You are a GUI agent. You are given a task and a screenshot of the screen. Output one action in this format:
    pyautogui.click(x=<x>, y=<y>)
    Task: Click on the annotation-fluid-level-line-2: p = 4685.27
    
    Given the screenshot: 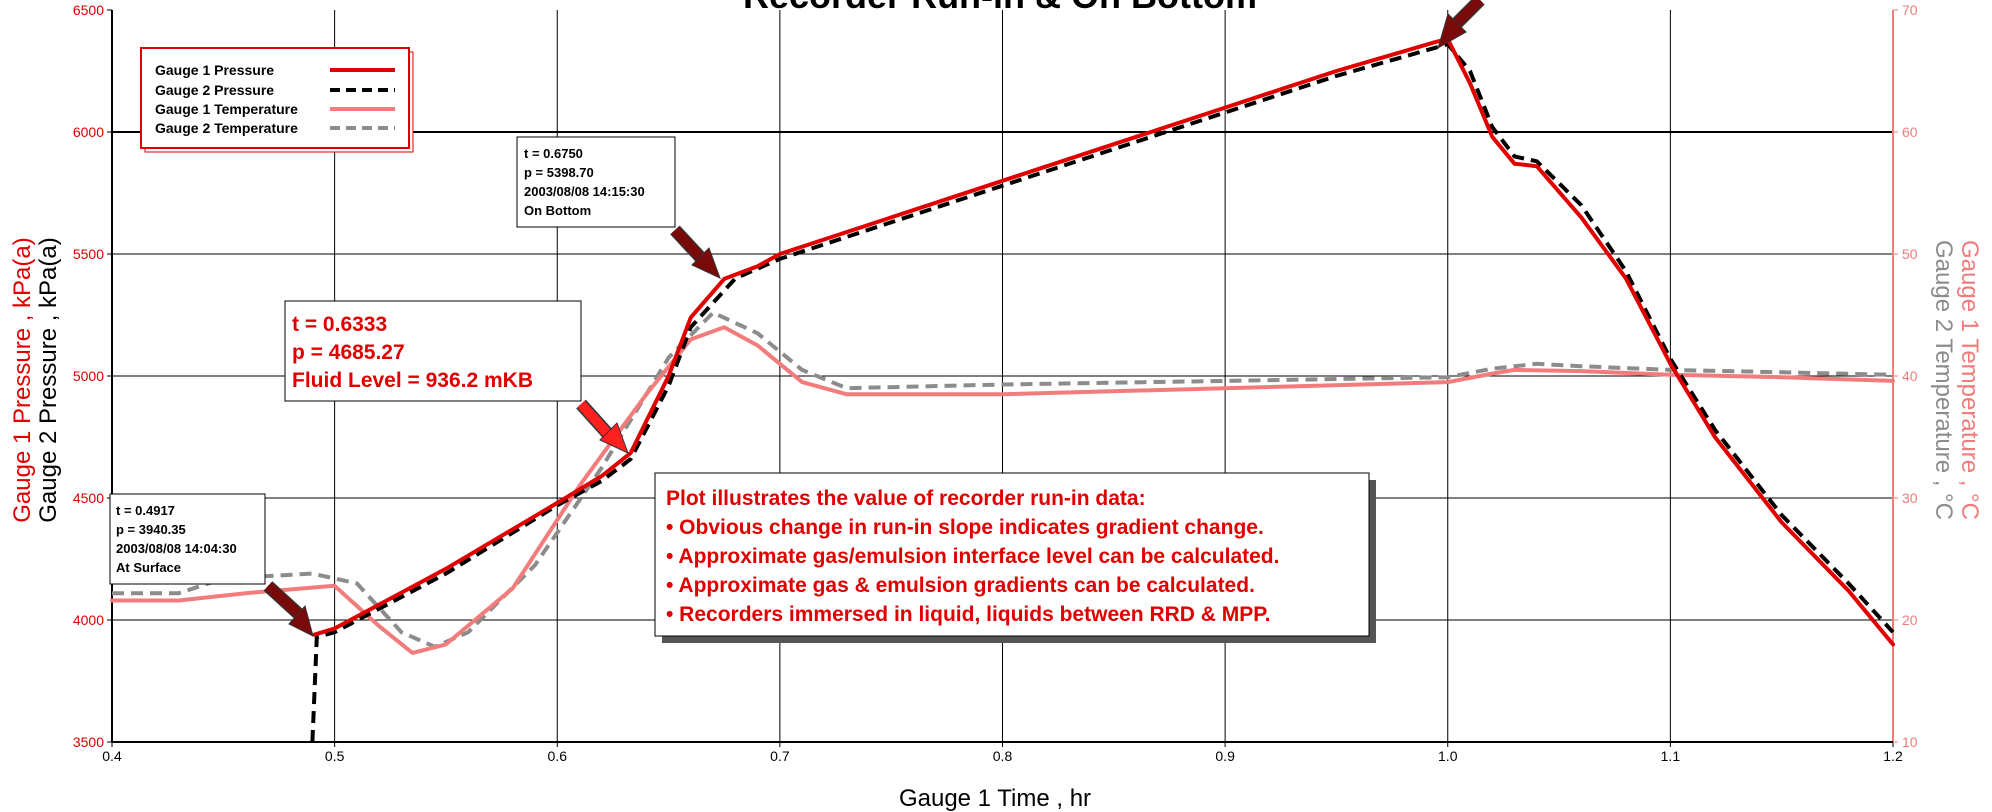 What is the action you would take?
    pyautogui.click(x=348, y=352)
    